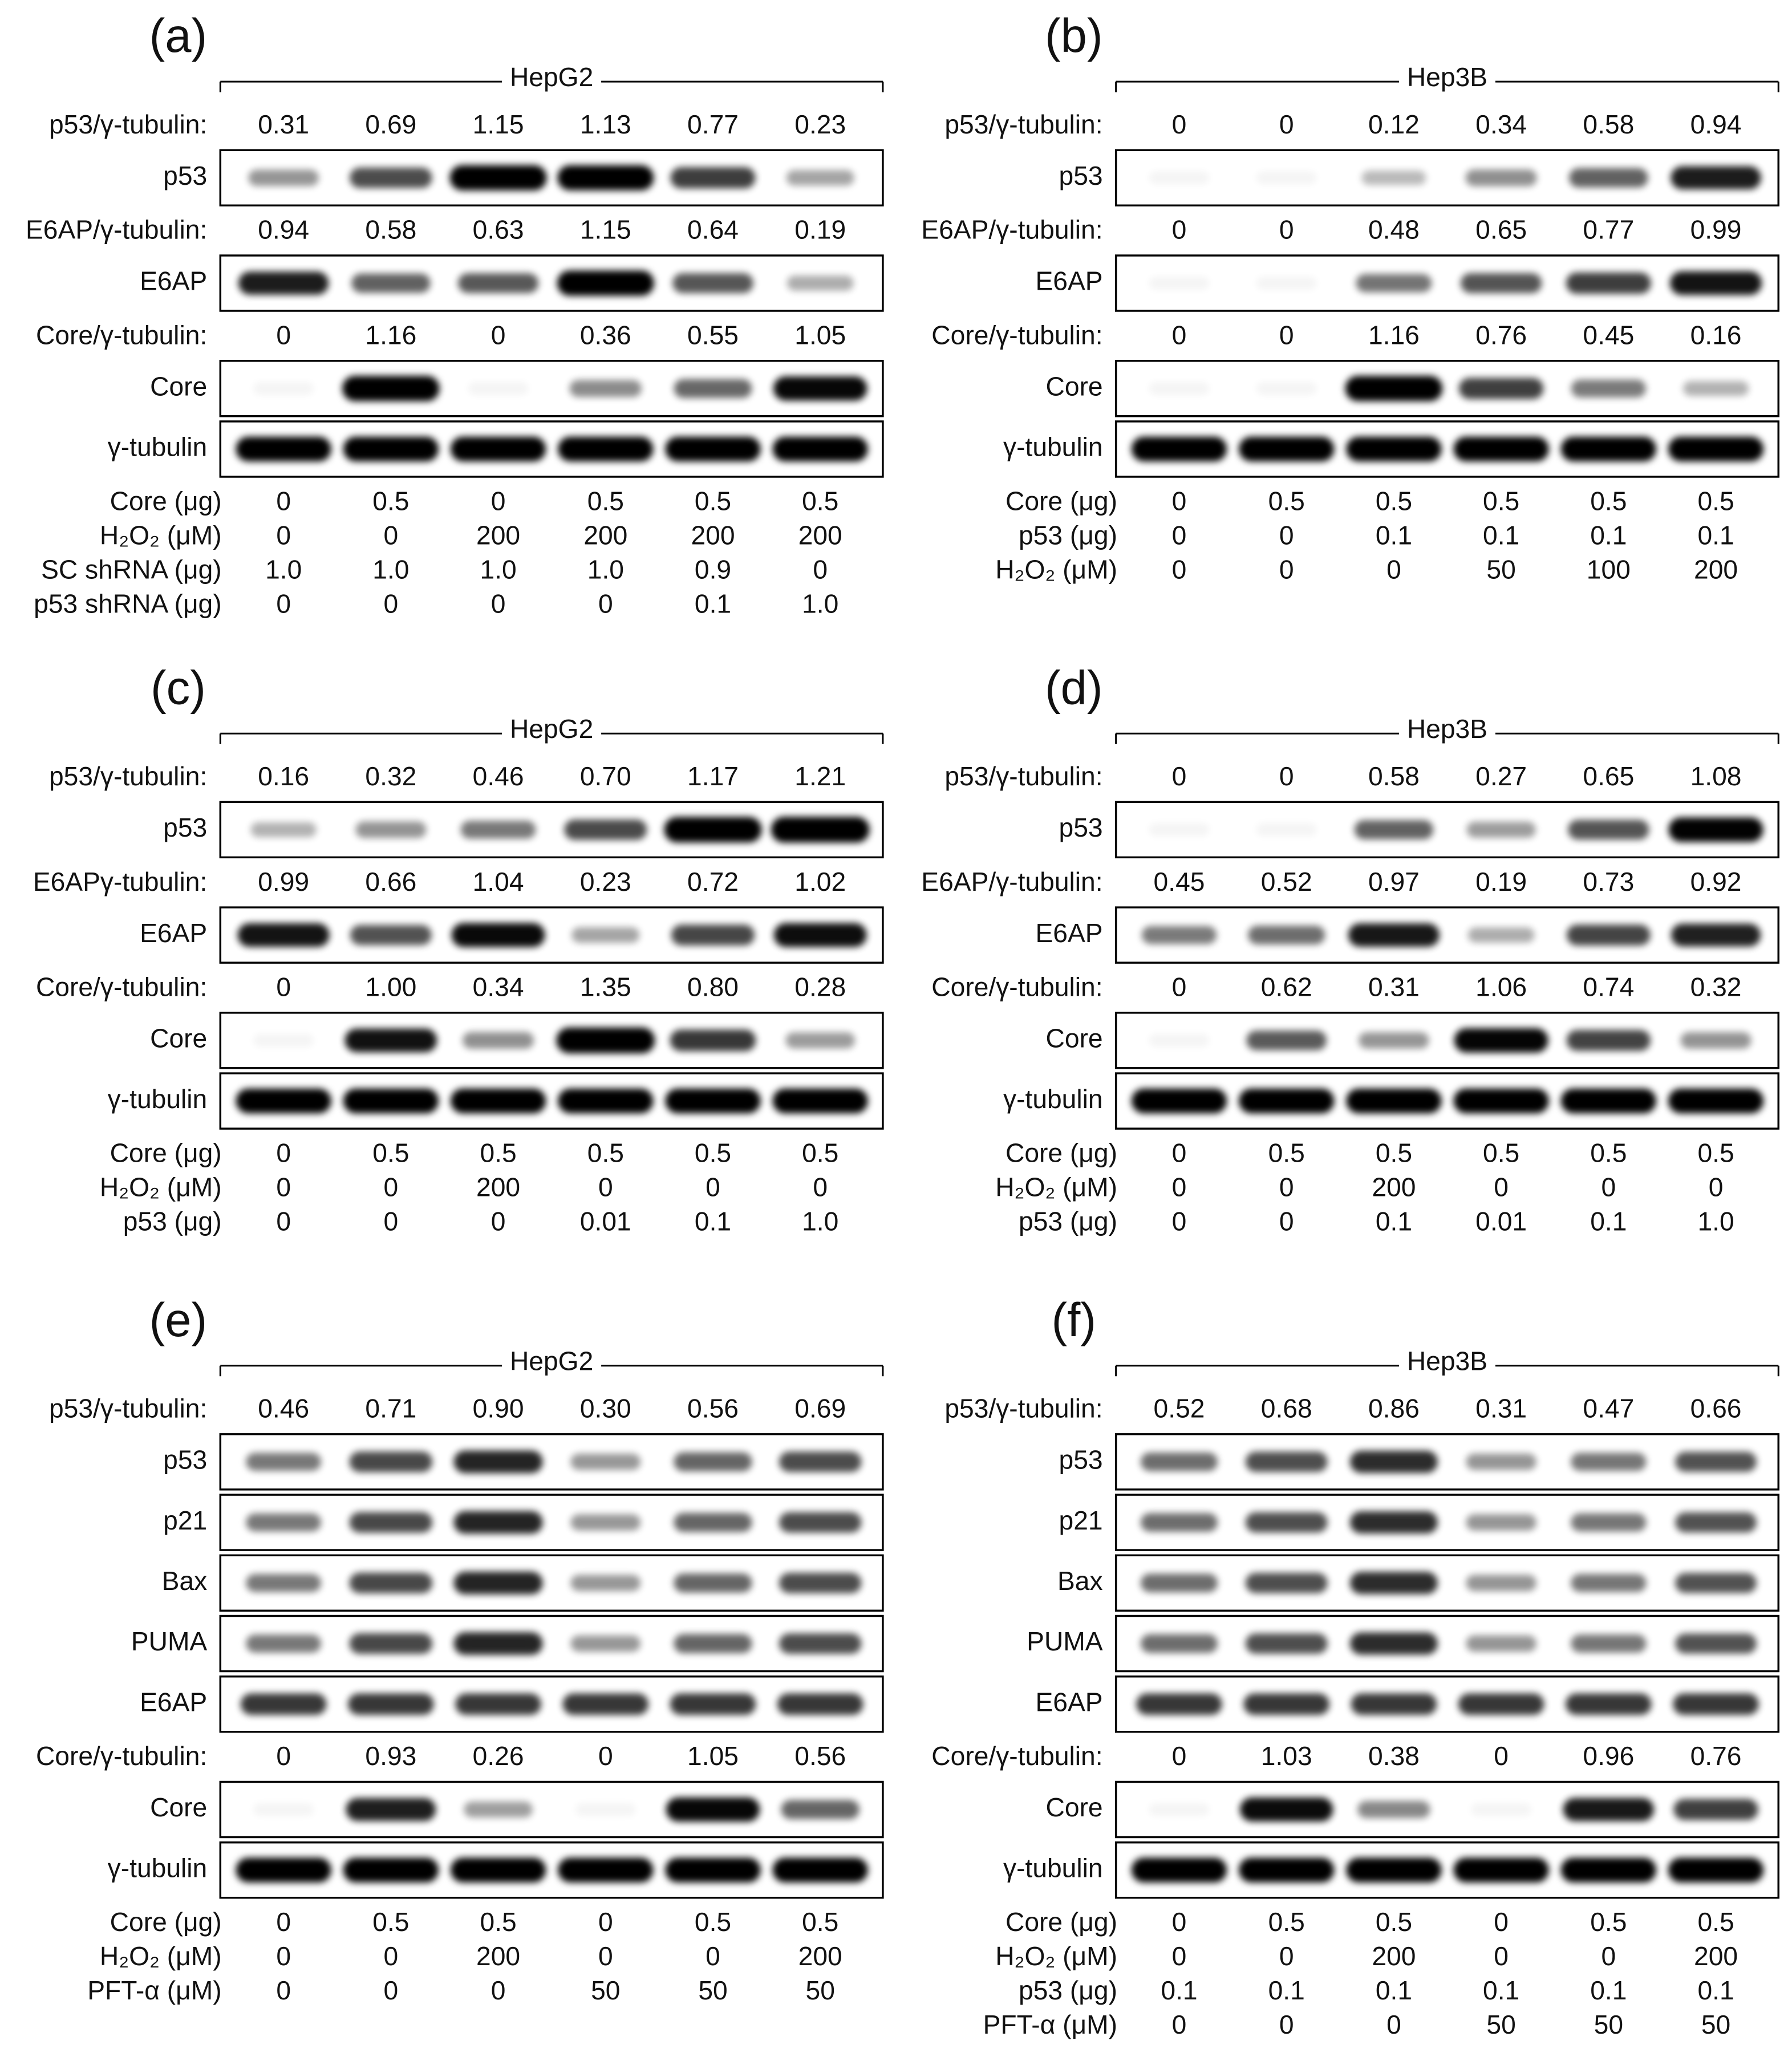 The image size is (1792, 2065). What do you see at coordinates (173, 1702) in the screenshot?
I see `blot-label: E6AP` at bounding box center [173, 1702].